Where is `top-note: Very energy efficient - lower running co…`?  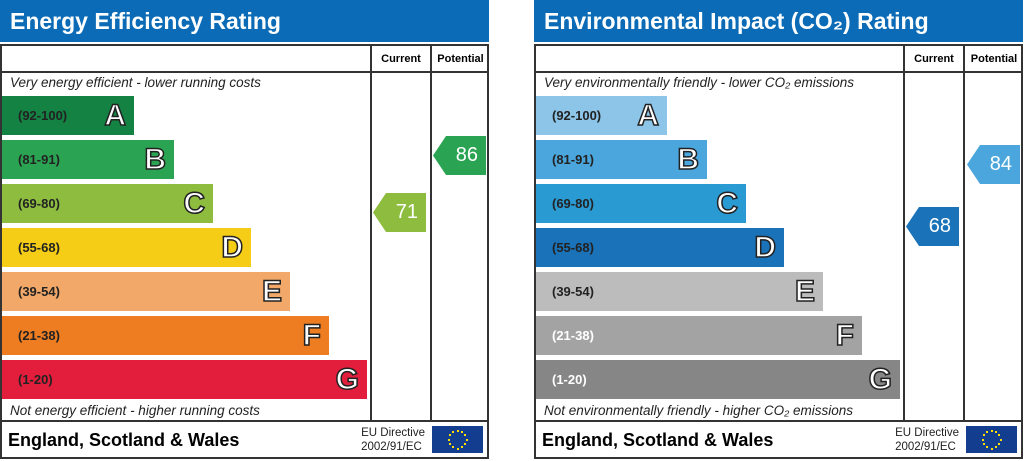
top-note: Very energy efficient - lower running co… is located at coordinates (135, 82).